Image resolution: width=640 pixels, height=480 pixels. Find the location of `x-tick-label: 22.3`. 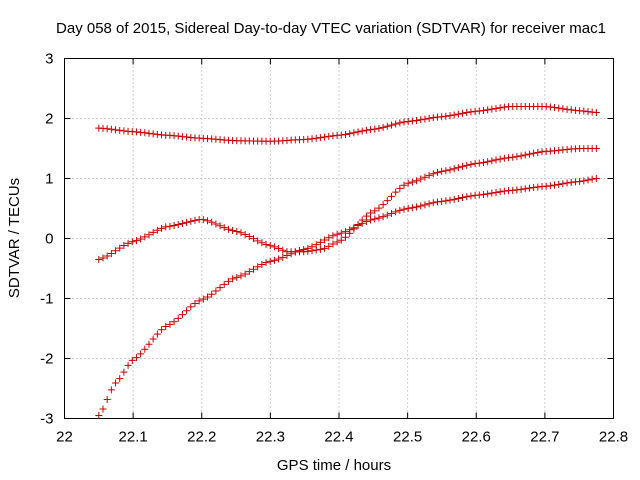

x-tick-label: 22.3 is located at coordinates (270, 437).